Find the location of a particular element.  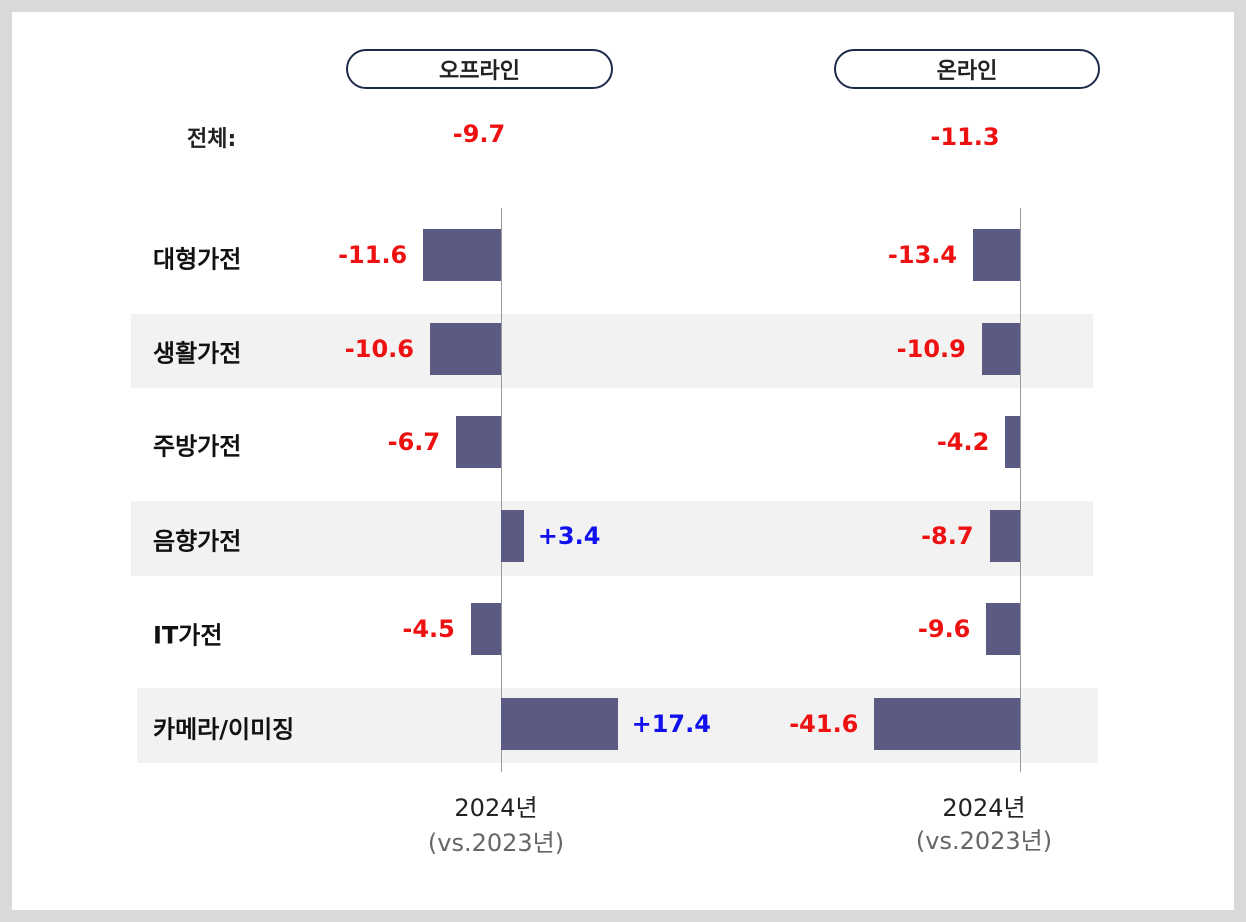

offline-value-label: +3.4 is located at coordinates (569, 536).